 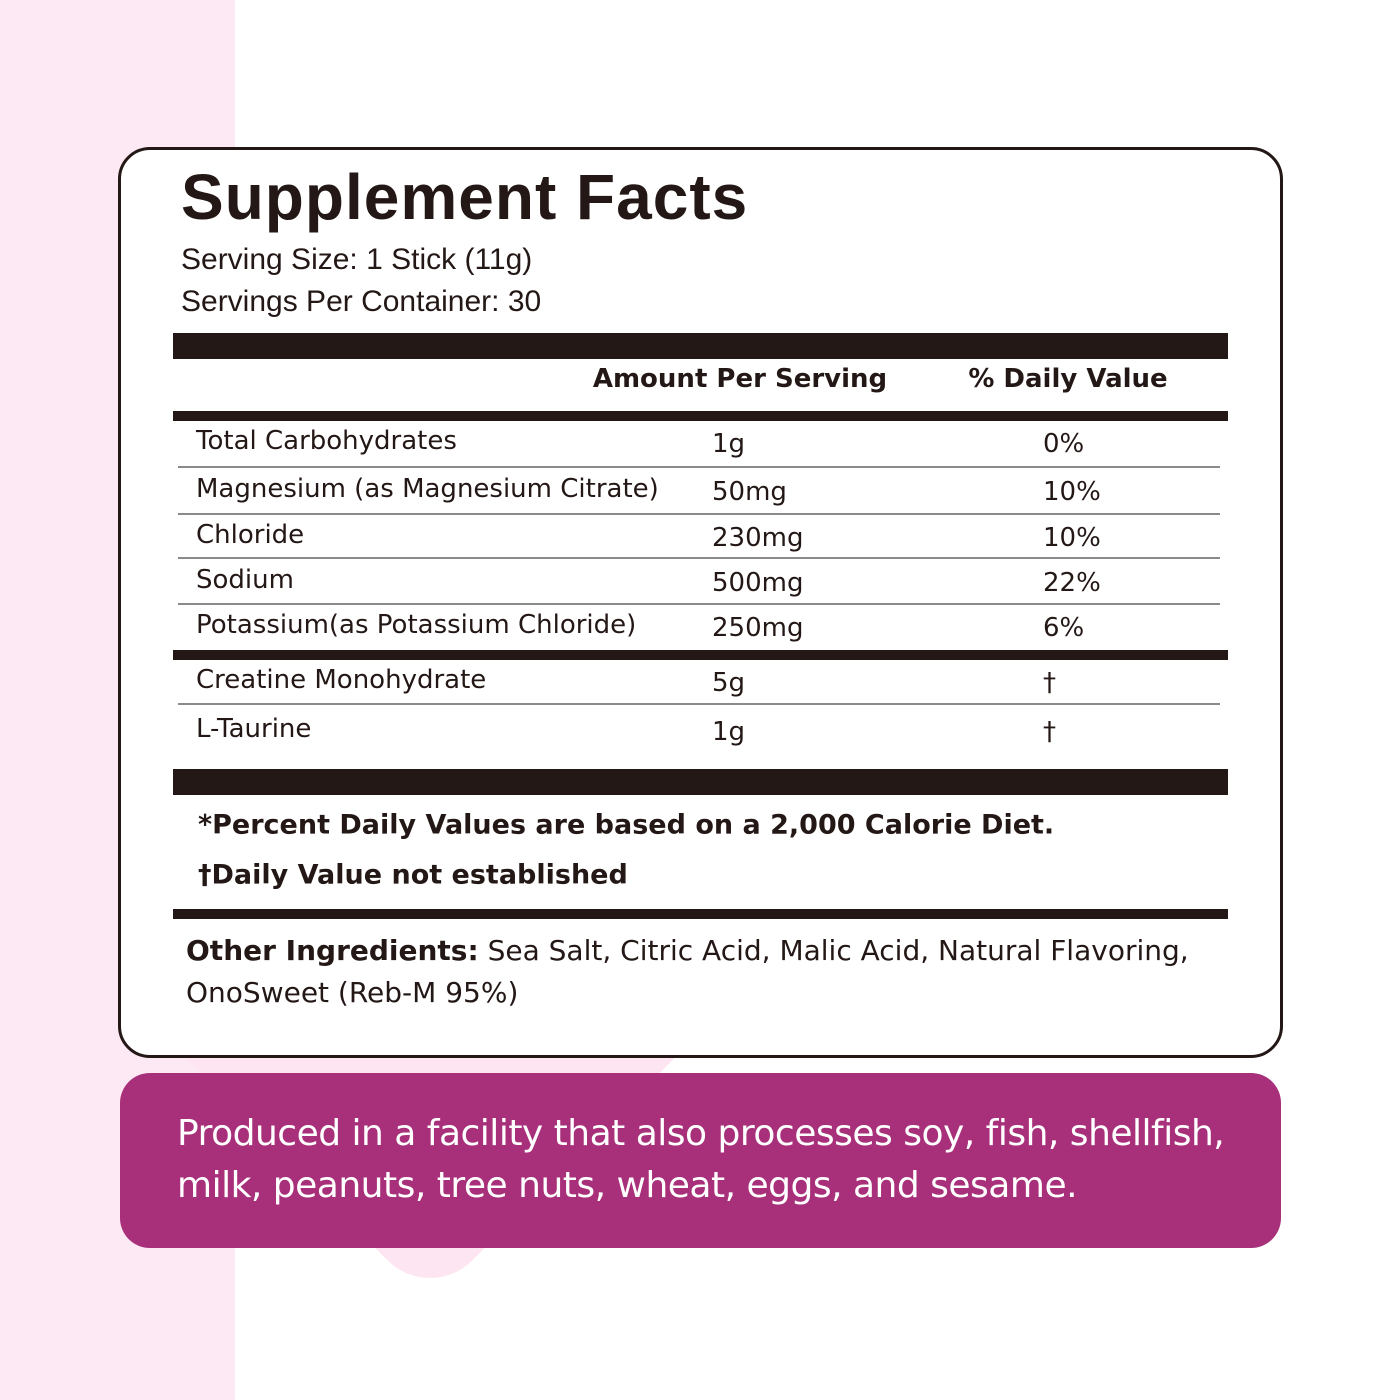 What do you see at coordinates (1064, 628) in the screenshot?
I see `daily-value: 6%` at bounding box center [1064, 628].